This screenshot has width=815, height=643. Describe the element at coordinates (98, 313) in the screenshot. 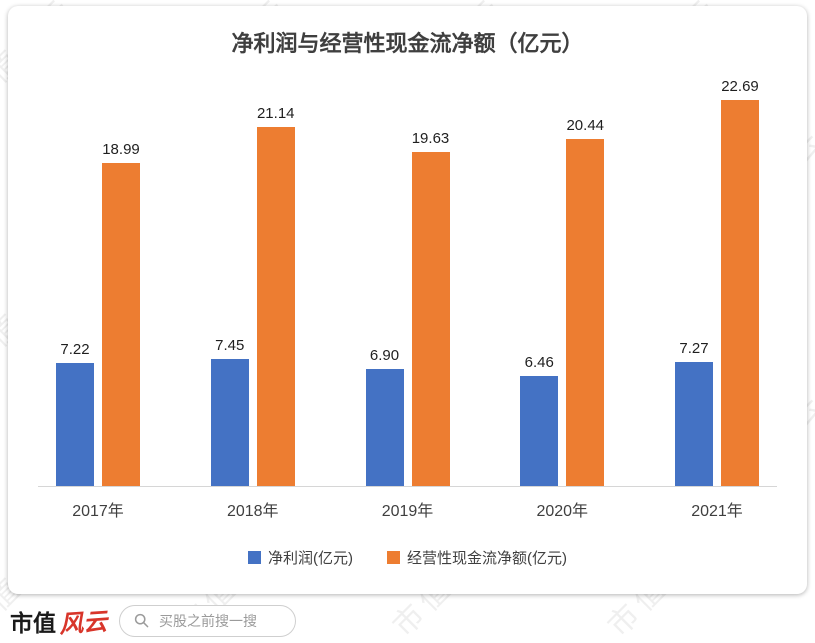

I see `bar-group: 7.22 18.99` at that location.